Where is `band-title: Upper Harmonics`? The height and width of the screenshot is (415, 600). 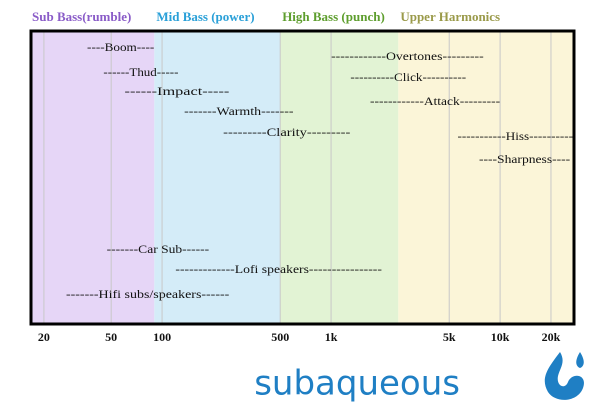 band-title: Upper Harmonics is located at coordinates (450, 16).